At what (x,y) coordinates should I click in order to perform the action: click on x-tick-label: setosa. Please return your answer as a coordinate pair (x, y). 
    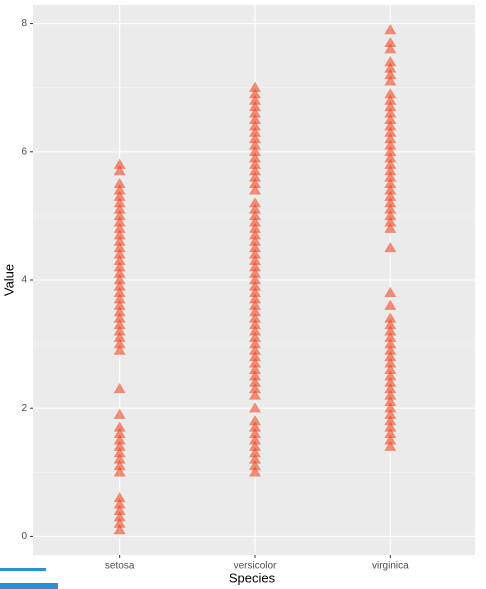
    Looking at the image, I should click on (120, 566).